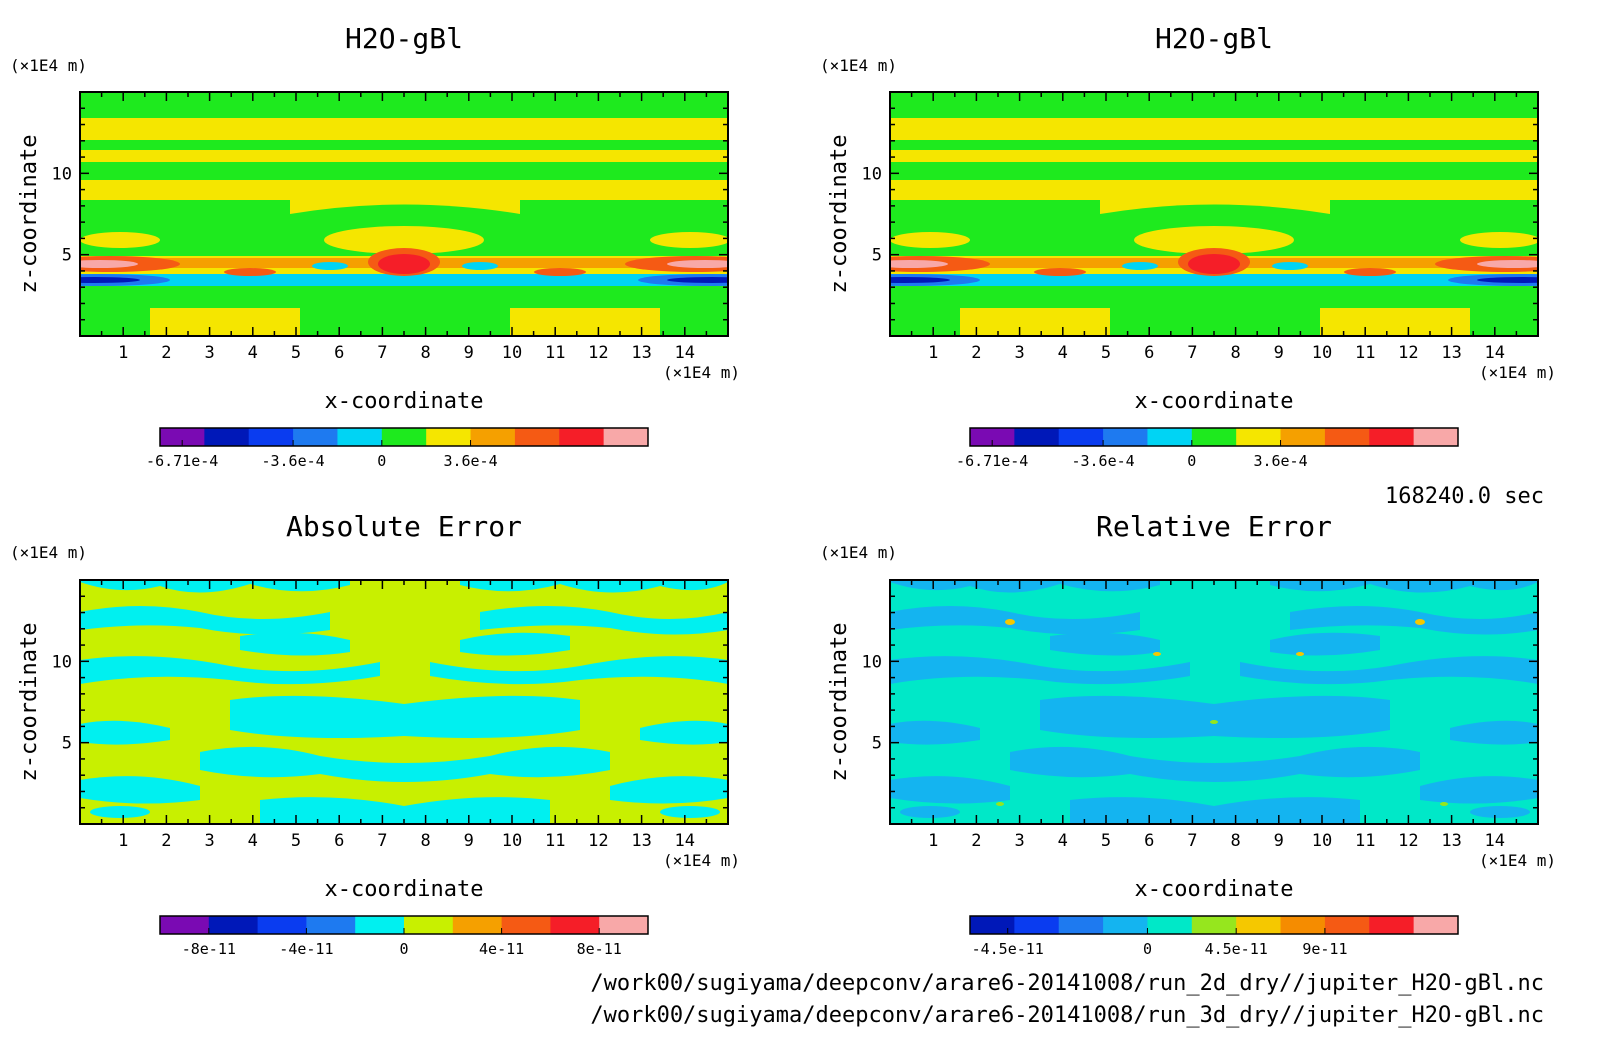 This screenshot has height=1058, width=1604. What do you see at coordinates (1222, 712) in the screenshot?
I see `error-speckles` at bounding box center [1222, 712].